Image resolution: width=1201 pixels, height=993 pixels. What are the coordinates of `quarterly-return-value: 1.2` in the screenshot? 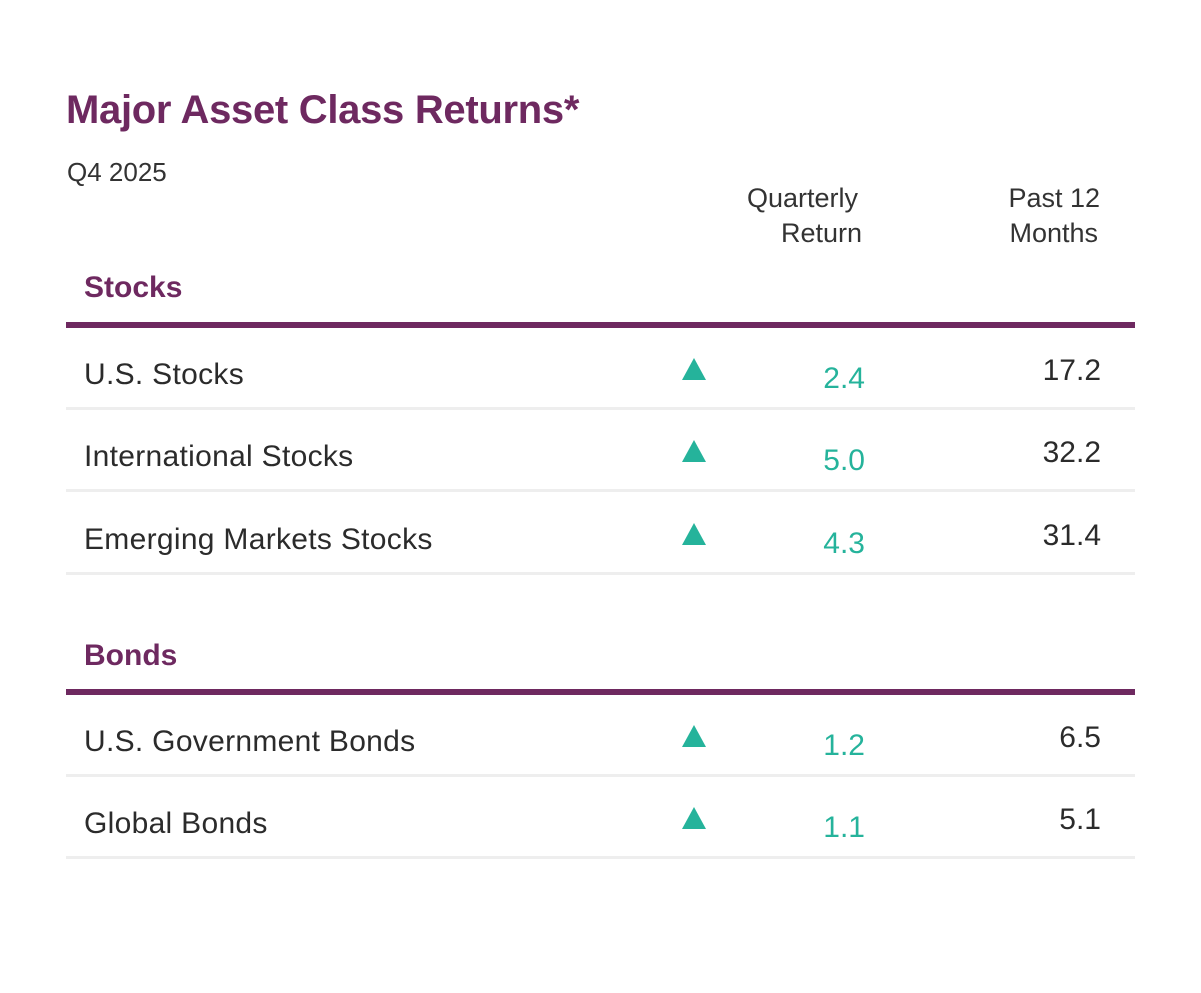 It's located at (844, 745).